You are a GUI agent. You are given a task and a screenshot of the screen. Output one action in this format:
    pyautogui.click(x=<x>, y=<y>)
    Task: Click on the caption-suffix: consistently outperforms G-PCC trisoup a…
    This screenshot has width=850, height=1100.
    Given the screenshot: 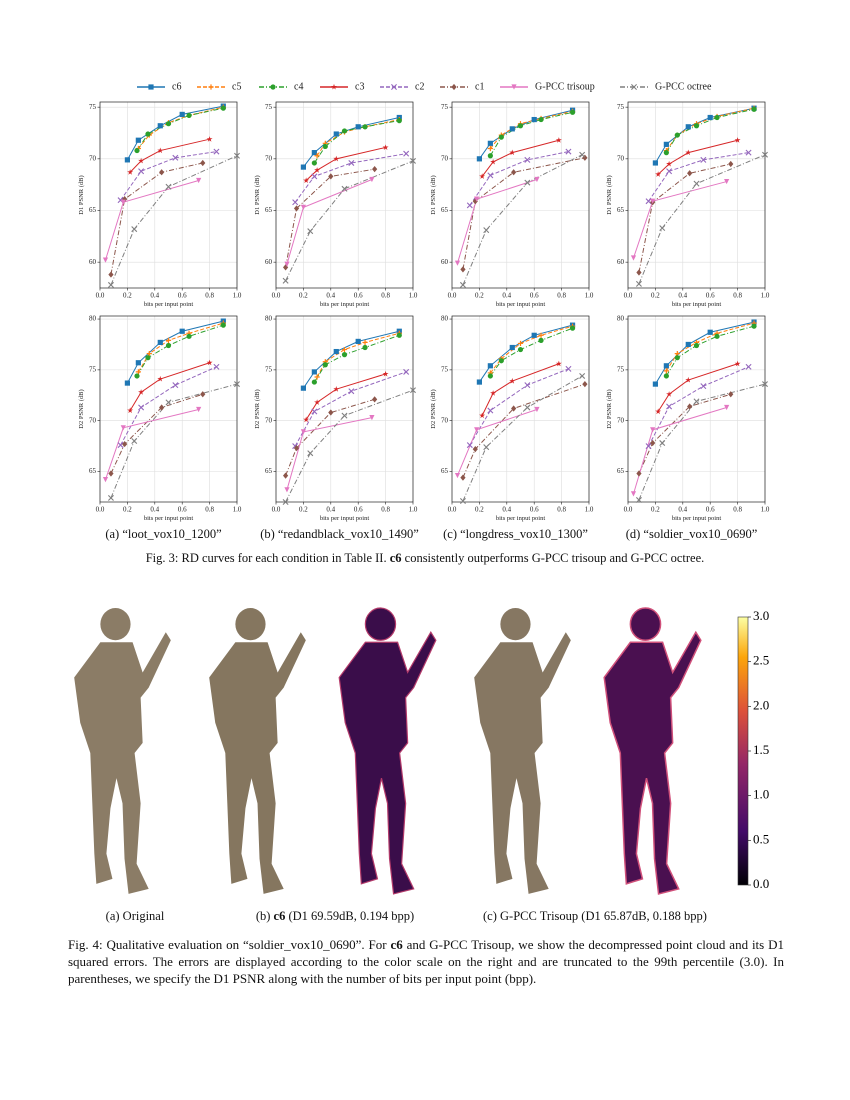 What is the action you would take?
    pyautogui.click(x=553, y=558)
    